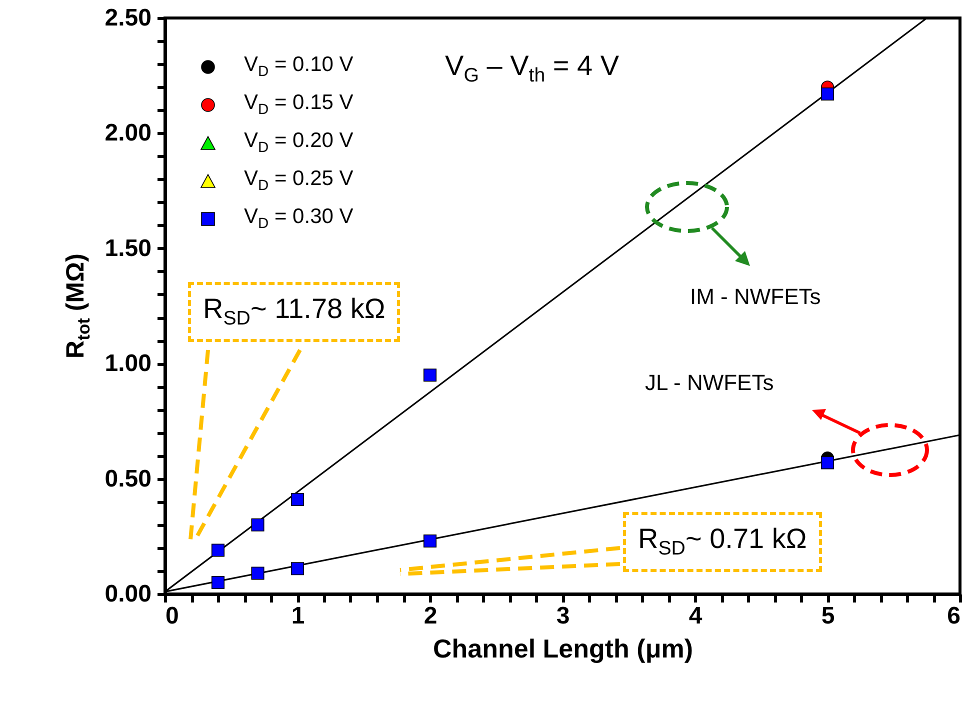  What do you see at coordinates (755, 297) in the screenshot?
I see `annotation: IM - NWFETs` at bounding box center [755, 297].